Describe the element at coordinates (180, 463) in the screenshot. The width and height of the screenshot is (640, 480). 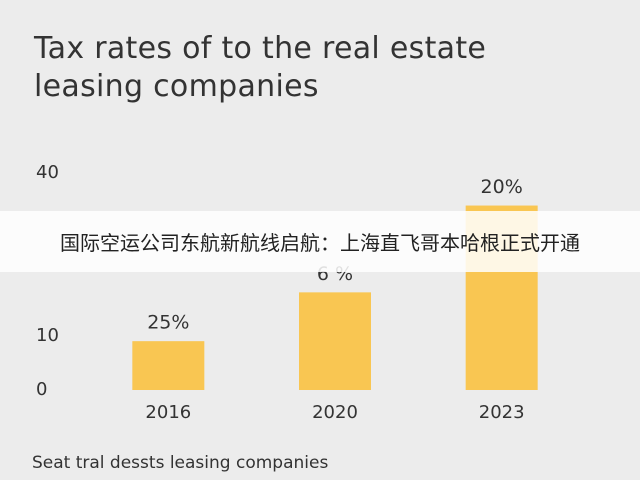
I see `x-axis-label: Seat tral dessts leasing companies` at that location.